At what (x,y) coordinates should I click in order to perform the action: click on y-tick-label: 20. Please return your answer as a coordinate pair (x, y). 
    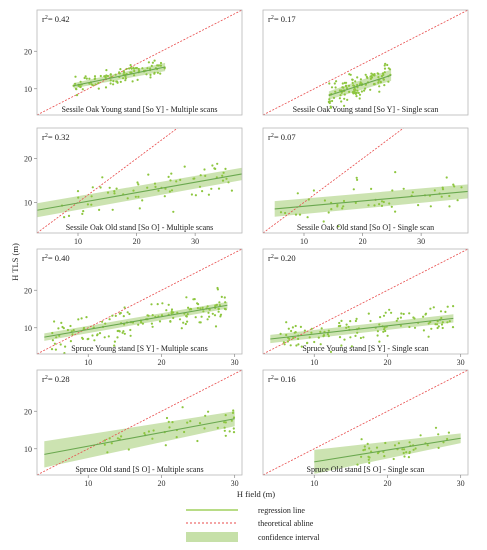
    Looking at the image, I should click on (28, 51).